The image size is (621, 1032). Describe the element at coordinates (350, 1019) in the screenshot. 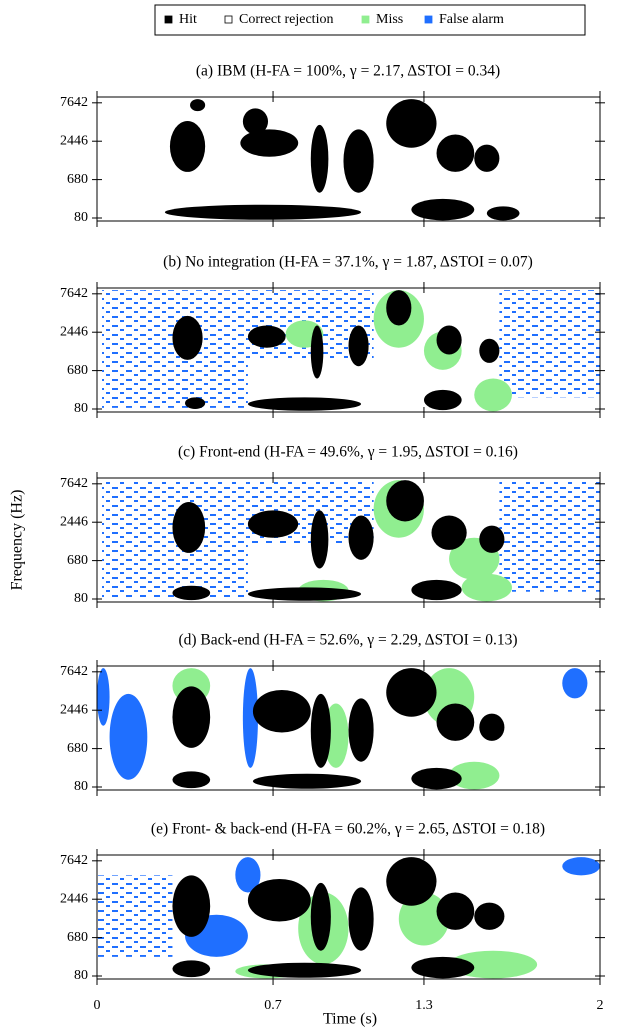

I see `x-axis-label: Time (s)` at that location.